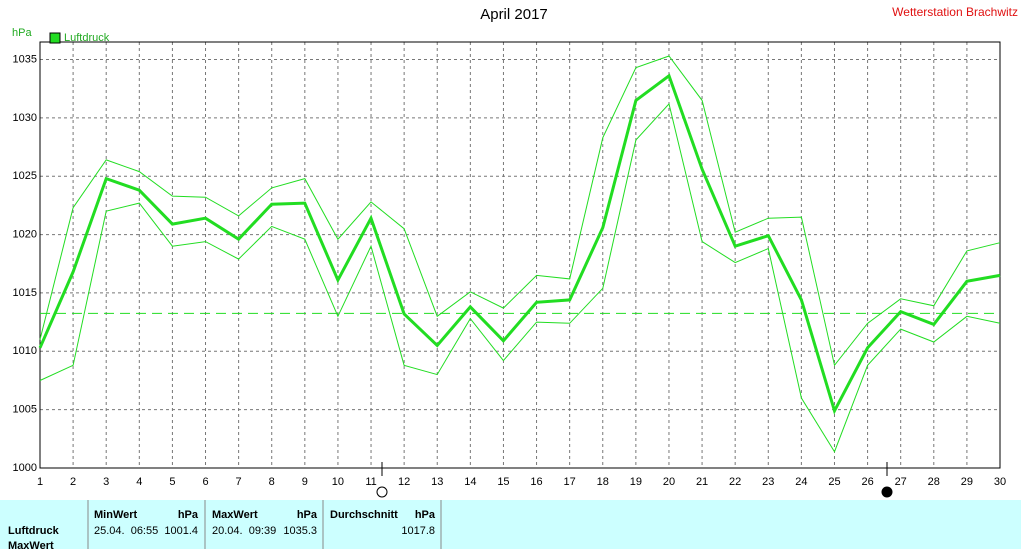  Describe the element at coordinates (139, 482) in the screenshot. I see `x-tick-label: 4` at that location.